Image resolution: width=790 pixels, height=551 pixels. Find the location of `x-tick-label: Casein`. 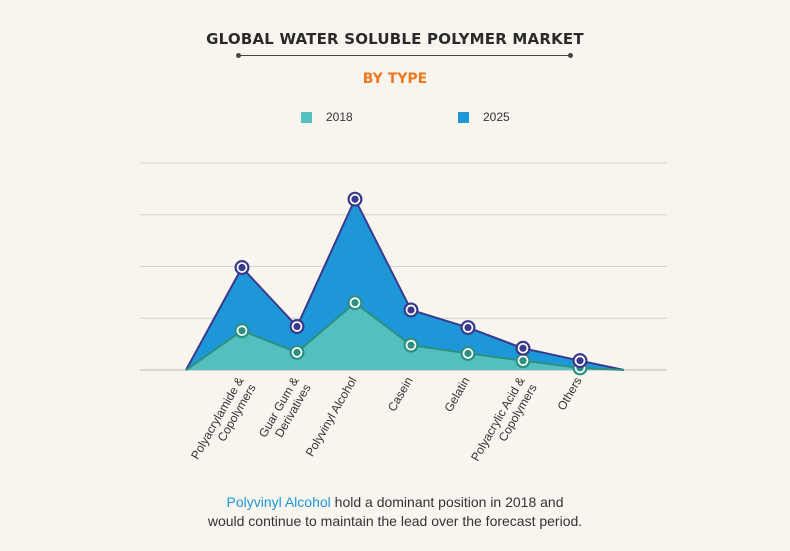

x-tick-label: Casein is located at coordinates (400, 394).